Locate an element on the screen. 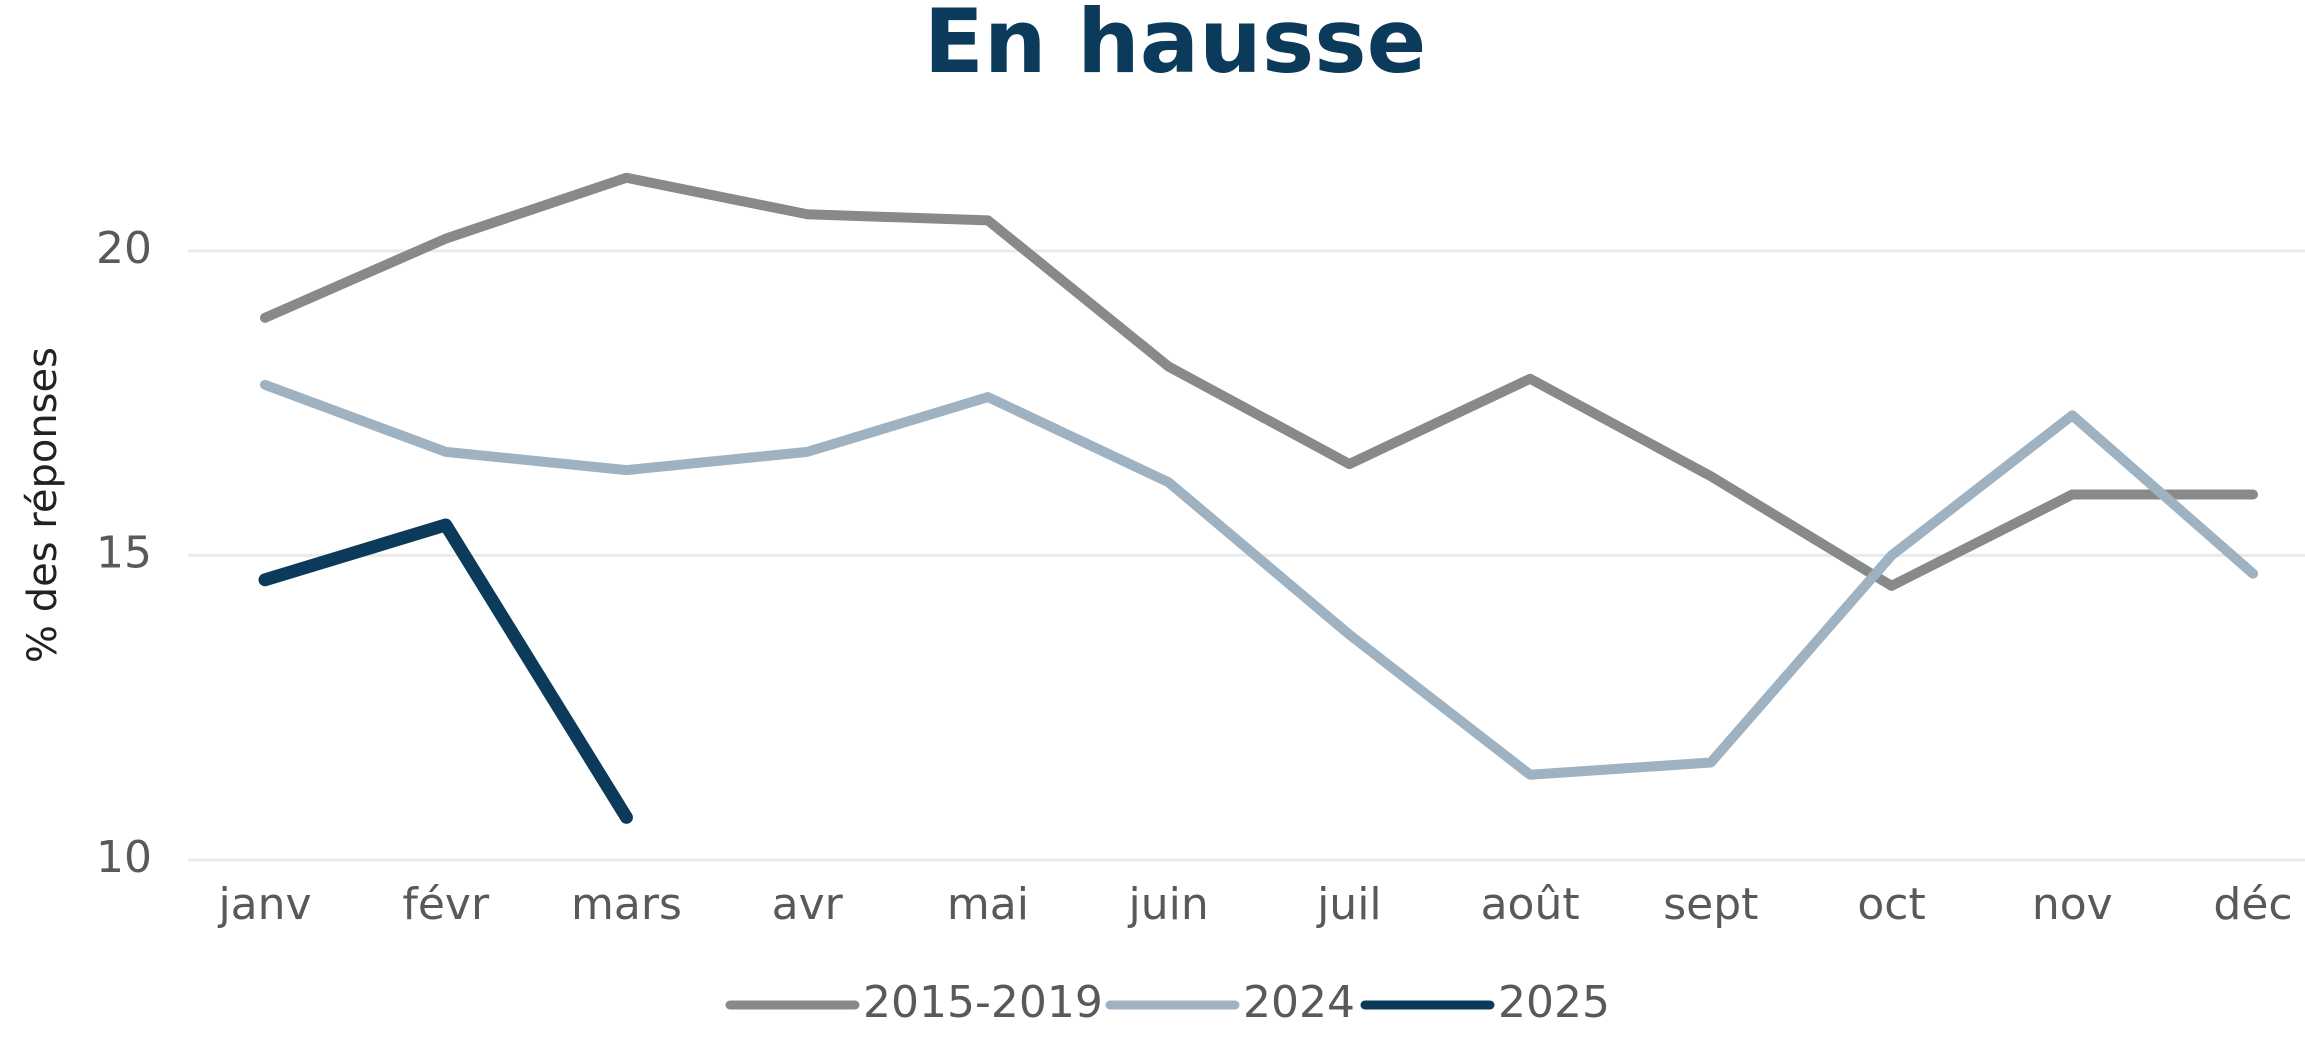 This screenshot has width=2305, height=1038. legend-label: 2015-2019 is located at coordinates (983, 1002).